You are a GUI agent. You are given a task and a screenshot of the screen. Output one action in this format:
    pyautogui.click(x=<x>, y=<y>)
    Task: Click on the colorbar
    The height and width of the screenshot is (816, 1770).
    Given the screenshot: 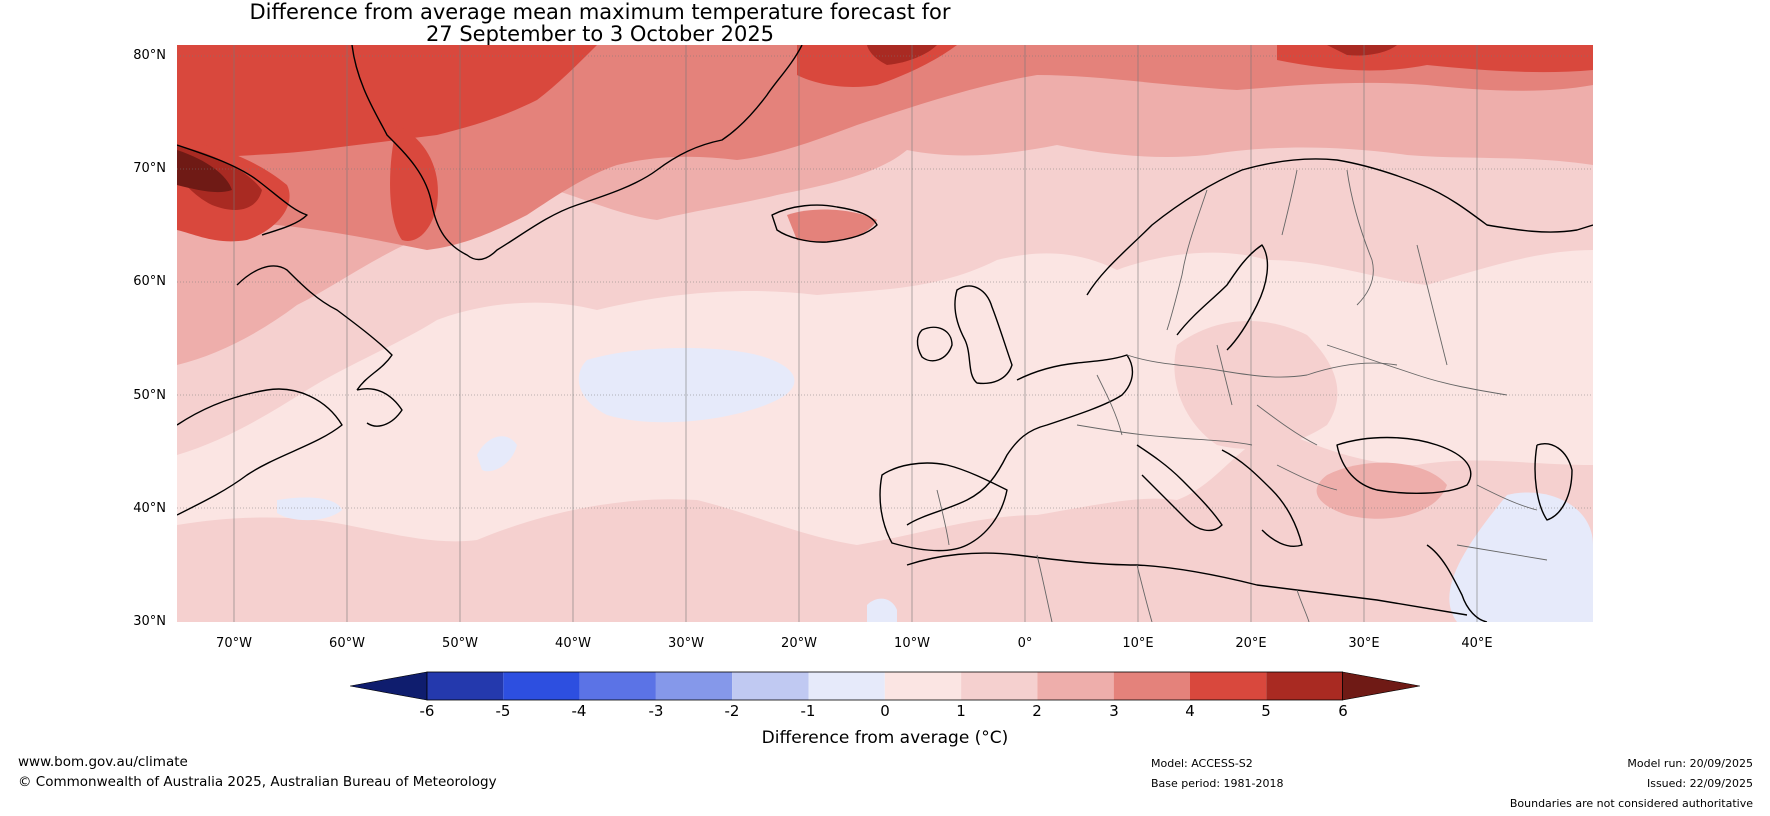 What is the action you would take?
    pyautogui.click(x=885, y=686)
    